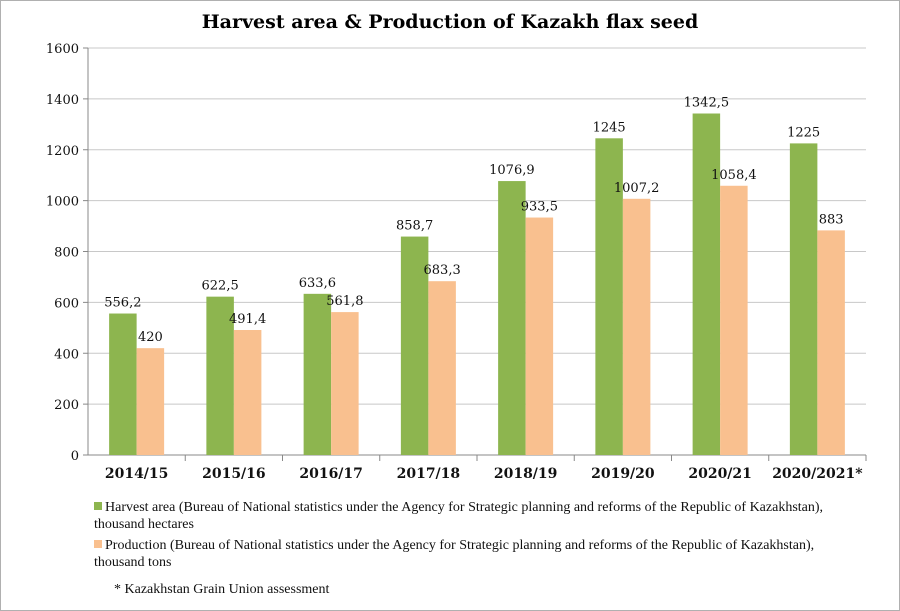 This screenshot has width=900, height=611. What do you see at coordinates (66, 354) in the screenshot?
I see `y-tick-label: 400` at bounding box center [66, 354].